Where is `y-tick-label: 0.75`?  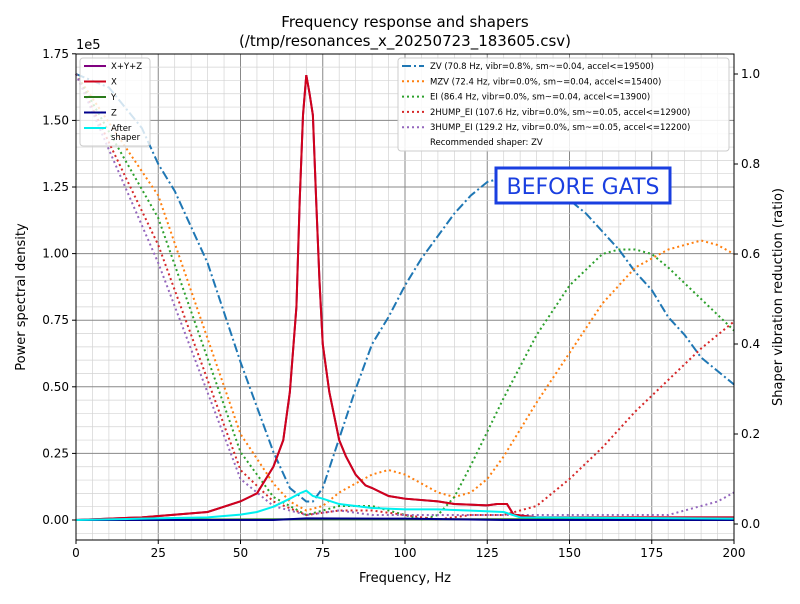 y-tick-label: 0.75 is located at coordinates (55, 320).